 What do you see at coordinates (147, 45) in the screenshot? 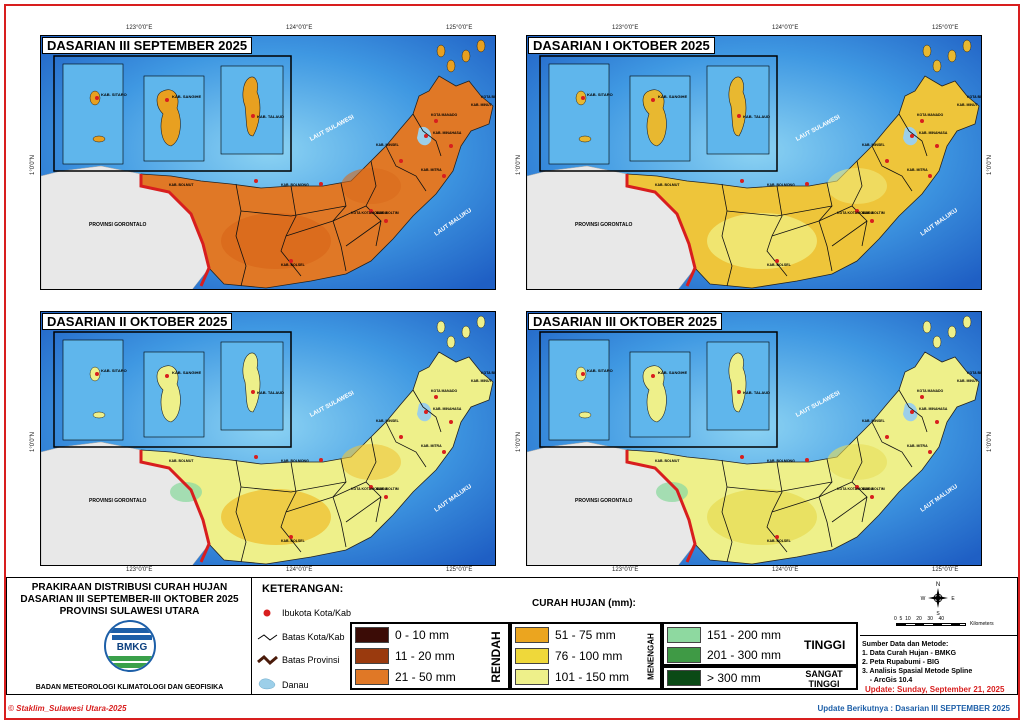
I see `panel-title: DASARIAN III SEPTEMBER 2025` at bounding box center [147, 45].